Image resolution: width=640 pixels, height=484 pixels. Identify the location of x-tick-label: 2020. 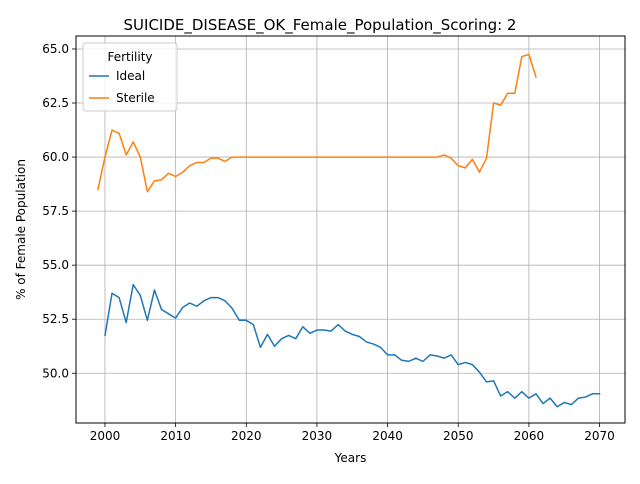
(246, 436).